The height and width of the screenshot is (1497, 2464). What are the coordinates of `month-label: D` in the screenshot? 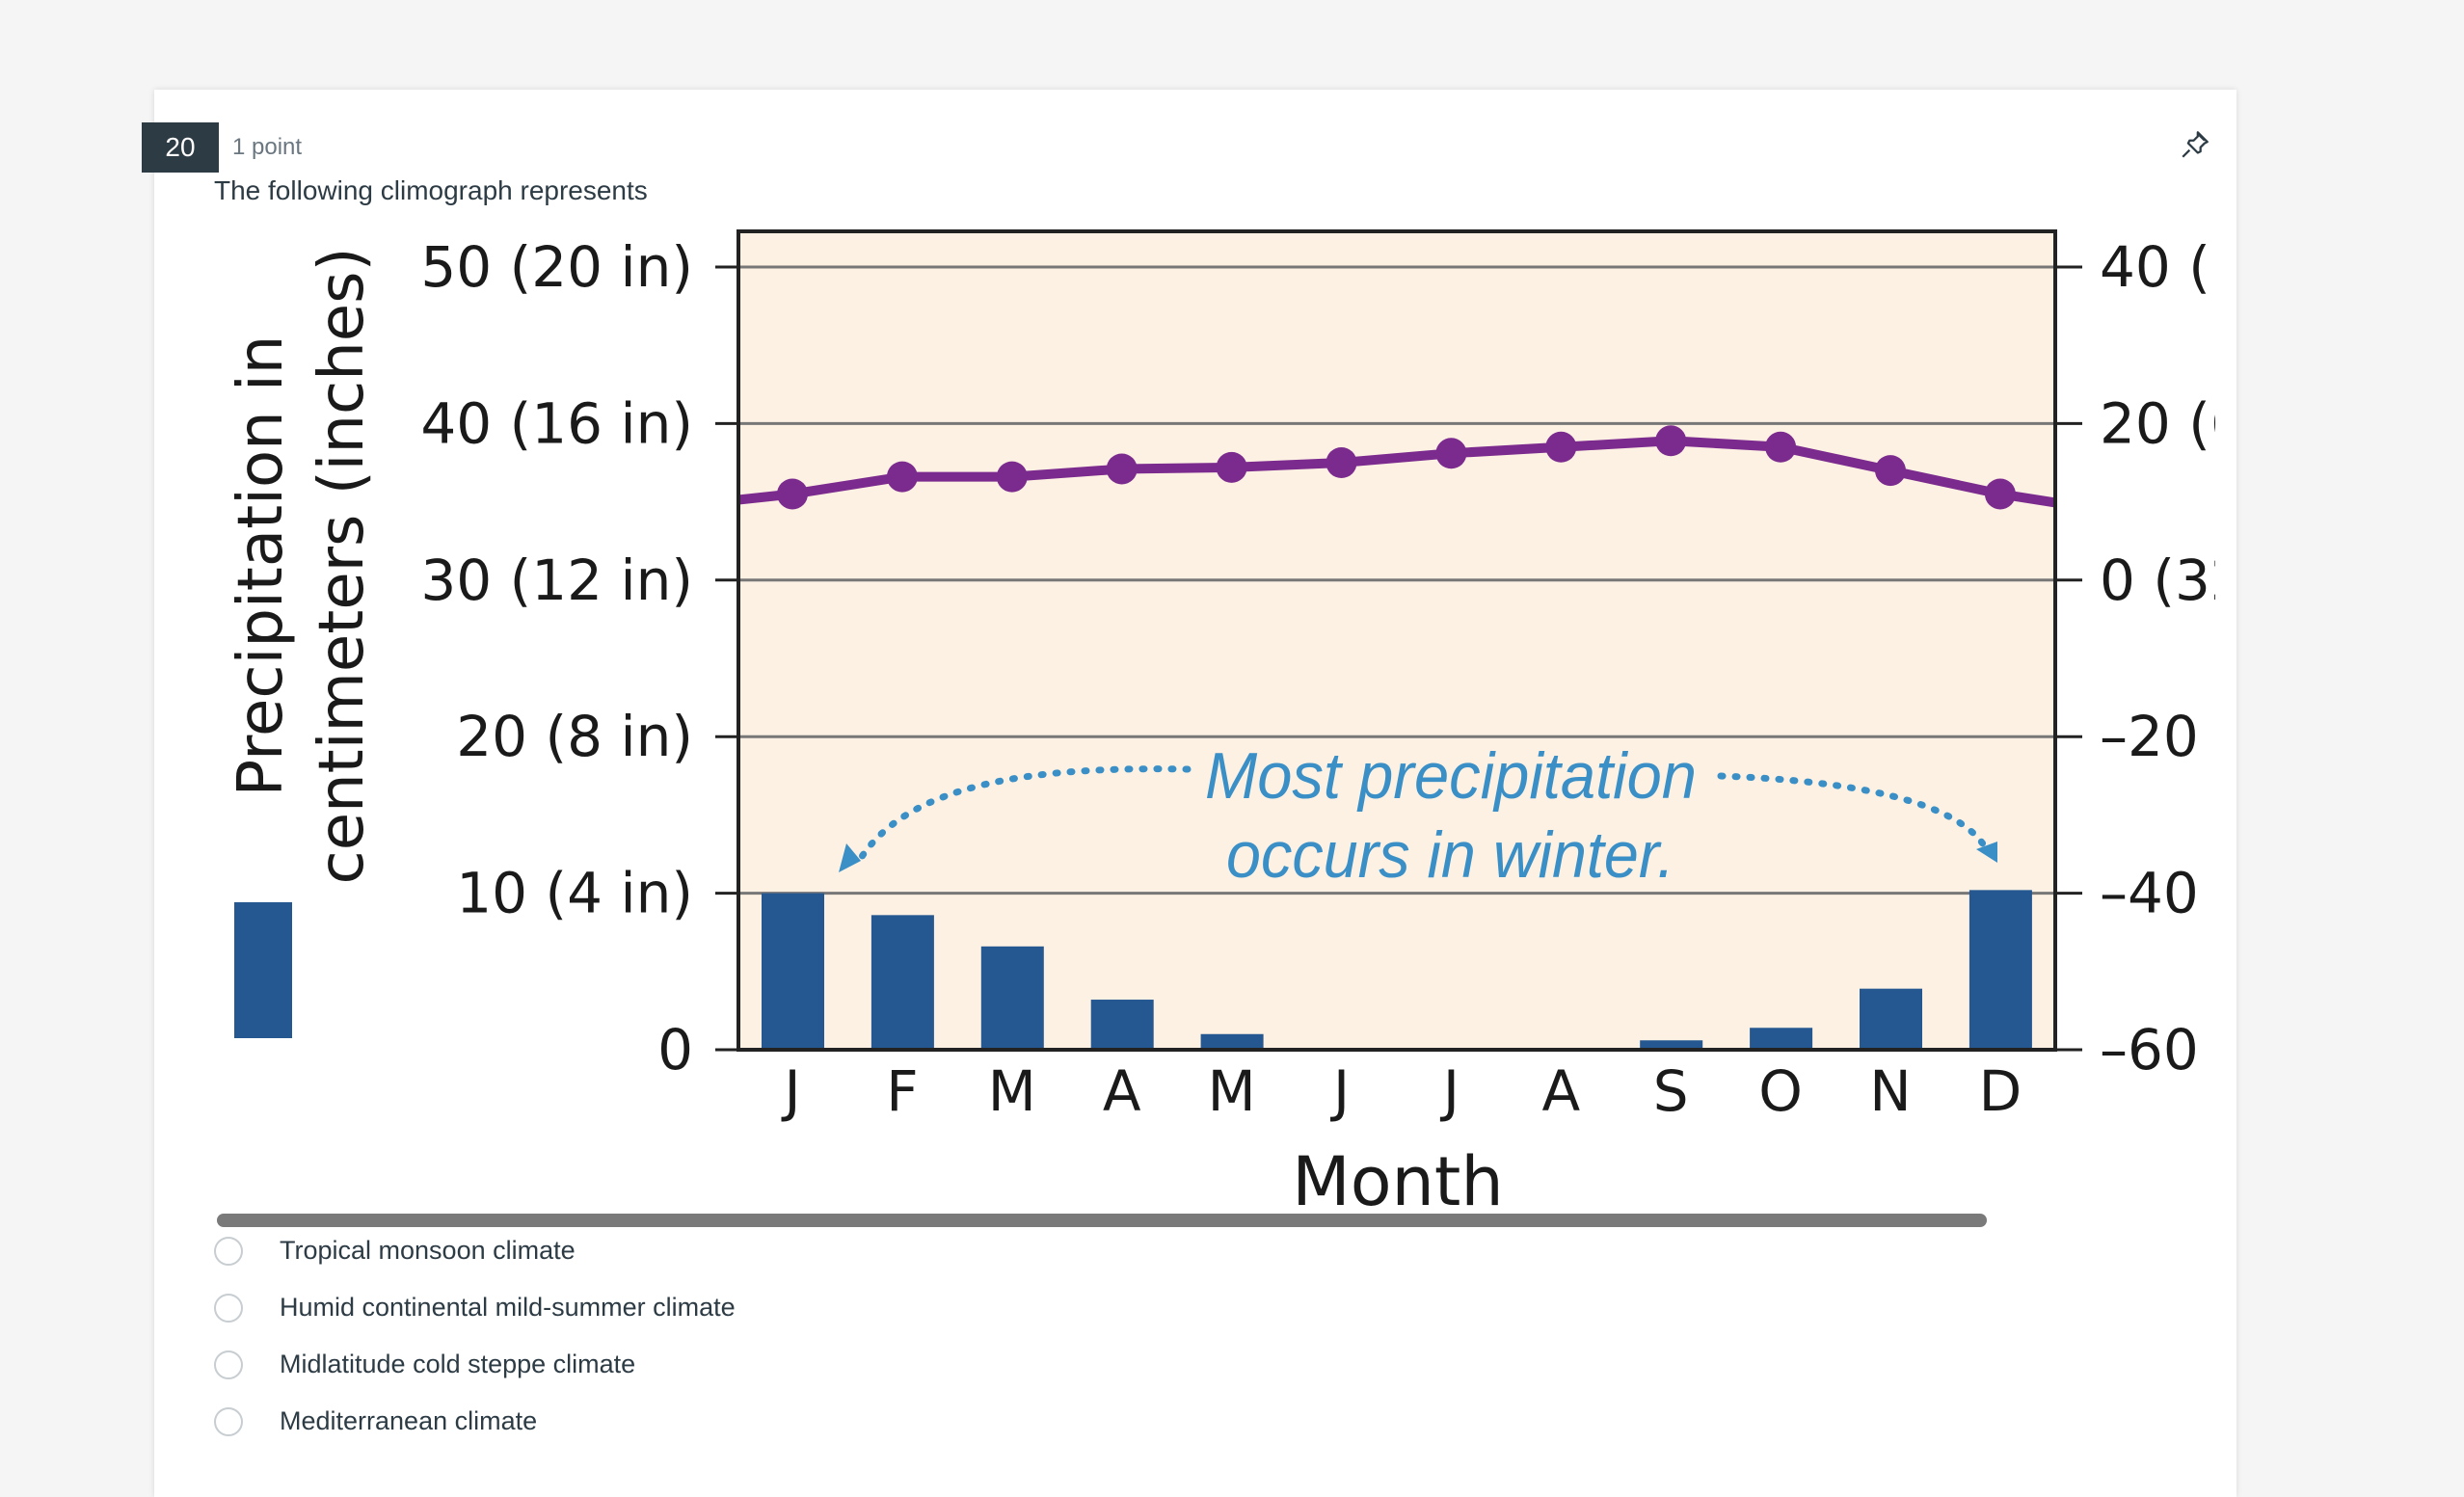 It's located at (2001, 1091).